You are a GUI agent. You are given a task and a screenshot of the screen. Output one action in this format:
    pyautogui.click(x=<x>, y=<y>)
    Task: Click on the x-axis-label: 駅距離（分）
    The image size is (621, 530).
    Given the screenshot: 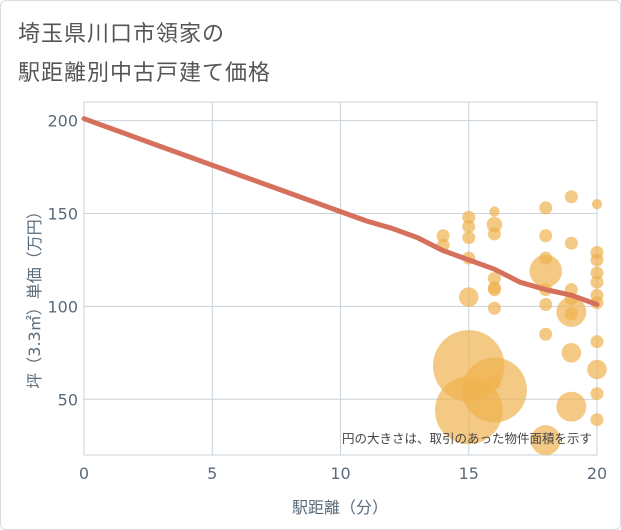 What is the action you would take?
    pyautogui.click(x=340, y=507)
    